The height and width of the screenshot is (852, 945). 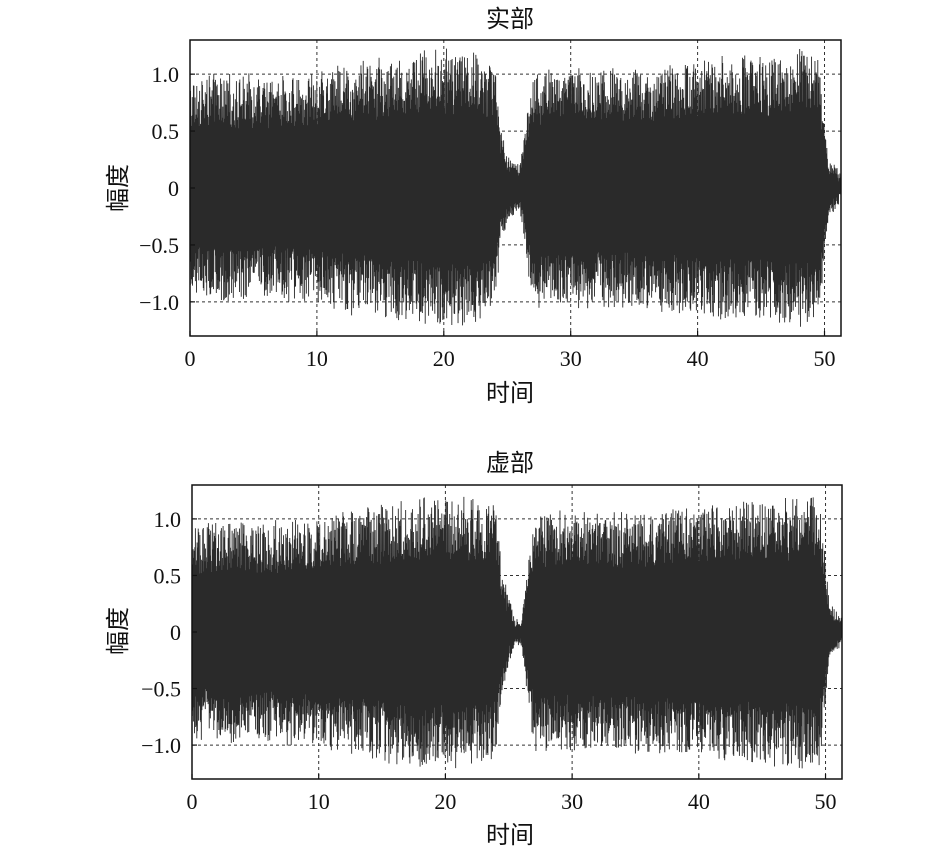 I want to click on chart-title: 实部, so click(x=510, y=19).